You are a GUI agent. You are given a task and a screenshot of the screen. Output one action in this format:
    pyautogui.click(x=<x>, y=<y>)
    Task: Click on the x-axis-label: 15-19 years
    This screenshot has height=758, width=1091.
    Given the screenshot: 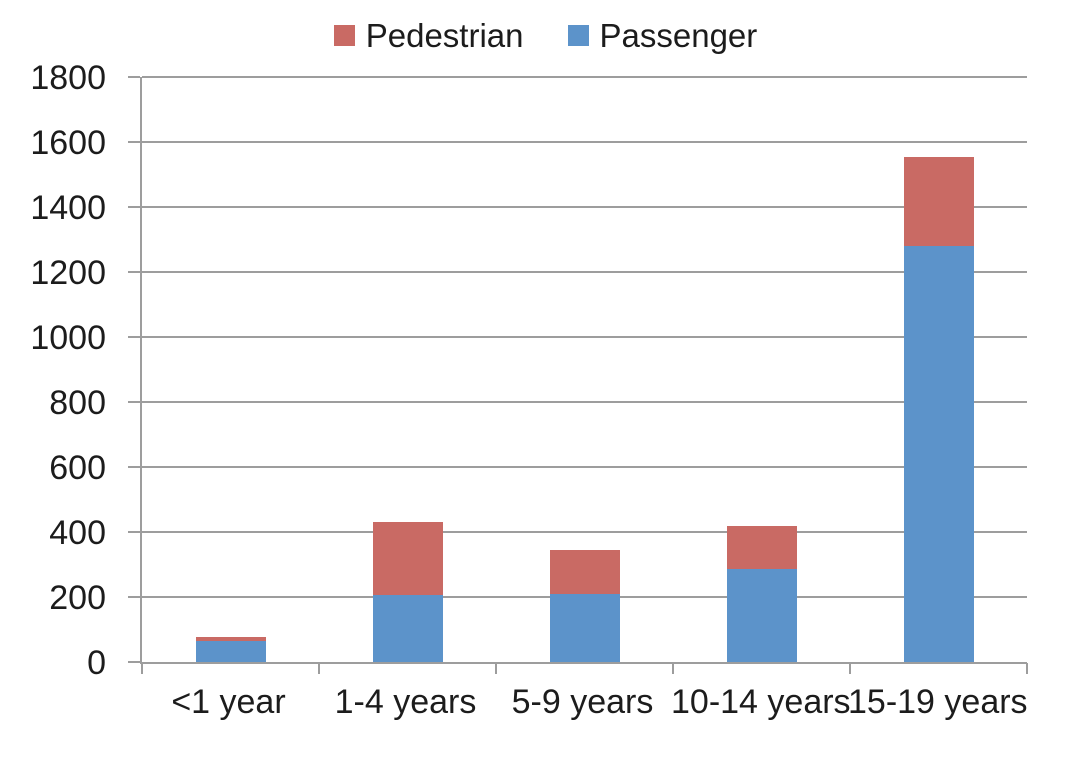 What is the action you would take?
    pyautogui.click(x=938, y=702)
    